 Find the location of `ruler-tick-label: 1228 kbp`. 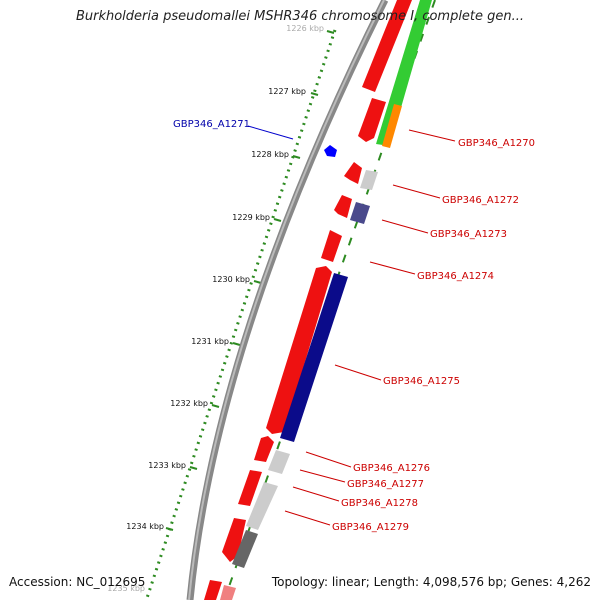

ruler-tick-label: 1228 kbp is located at coordinates (270, 154).